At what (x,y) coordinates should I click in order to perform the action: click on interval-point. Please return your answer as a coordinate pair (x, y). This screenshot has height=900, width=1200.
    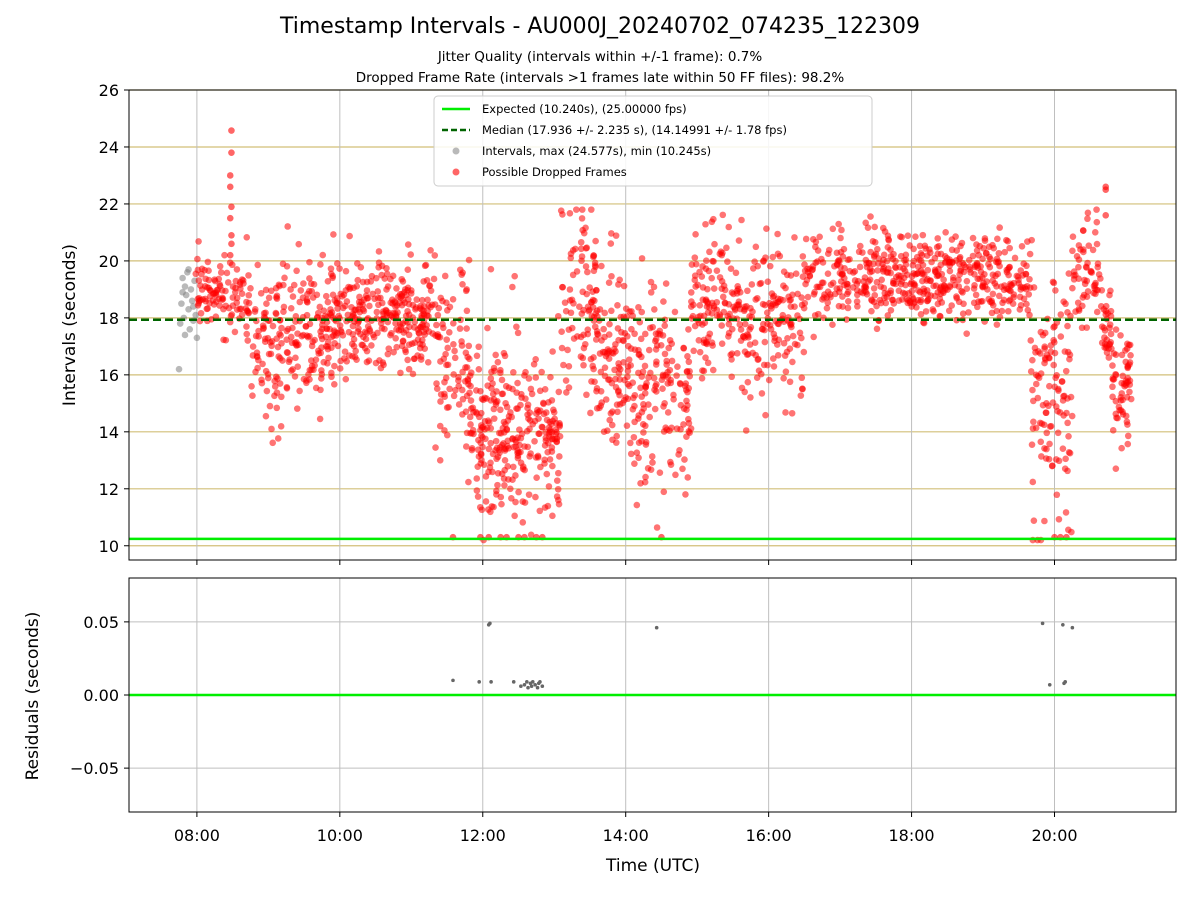
    Looking at the image, I should click on (182, 278).